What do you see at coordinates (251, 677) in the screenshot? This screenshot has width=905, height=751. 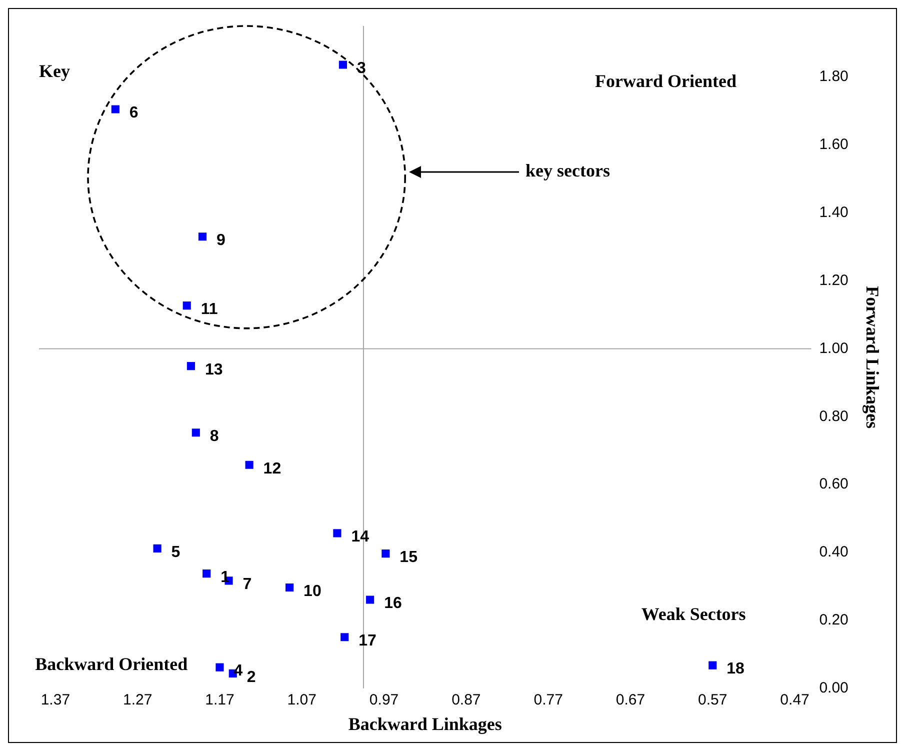 I see `annotation: 2` at bounding box center [251, 677].